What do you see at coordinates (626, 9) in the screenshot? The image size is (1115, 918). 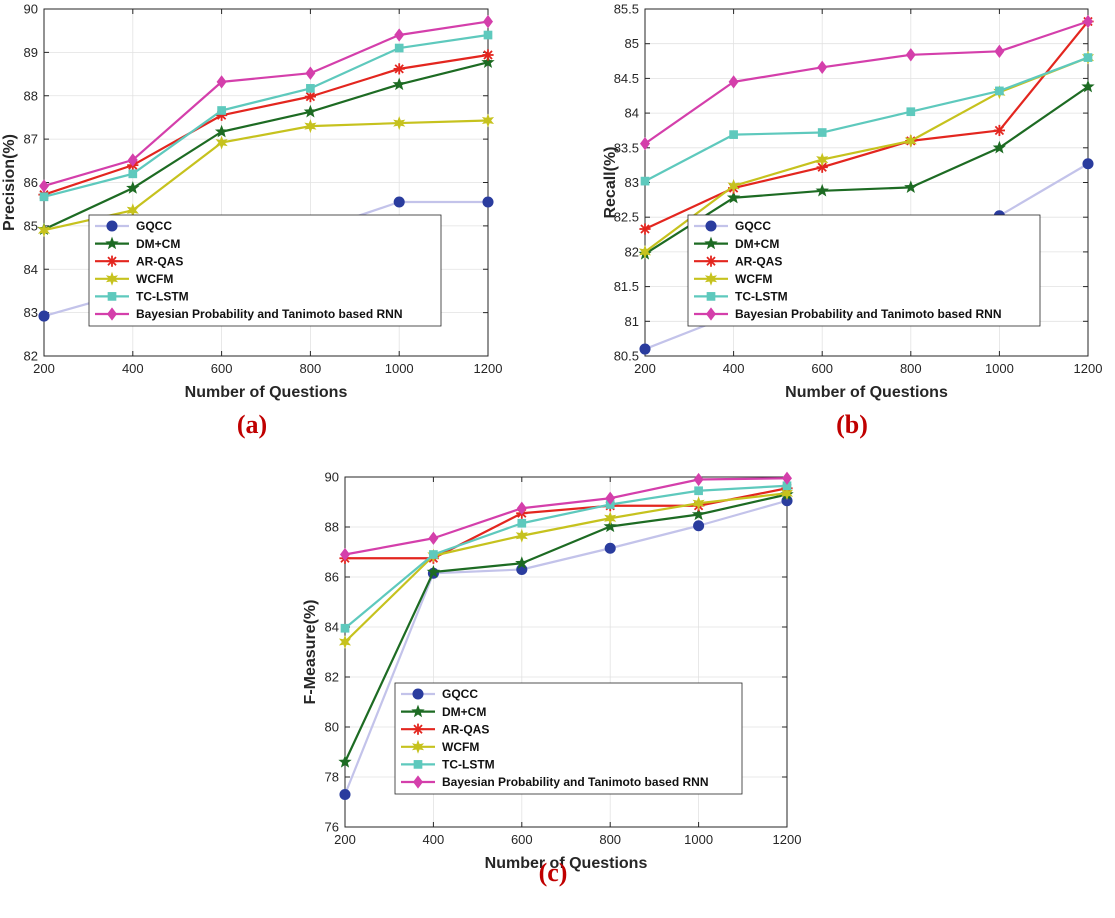 I see `y-tick-label: 85.5` at bounding box center [626, 9].